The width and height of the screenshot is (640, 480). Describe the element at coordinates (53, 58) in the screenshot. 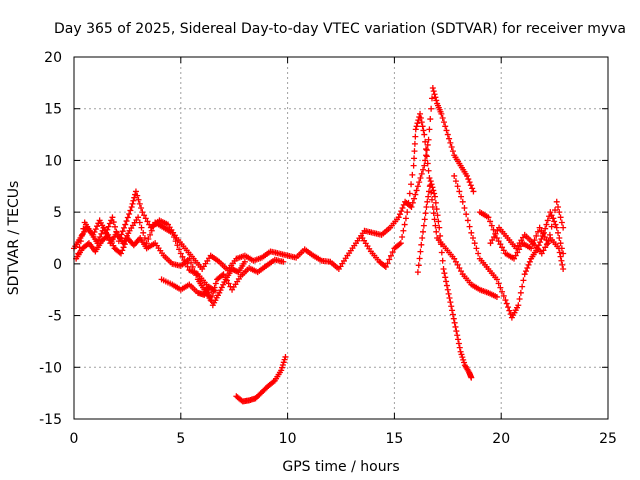

I see `y-tick-label: 20` at that location.